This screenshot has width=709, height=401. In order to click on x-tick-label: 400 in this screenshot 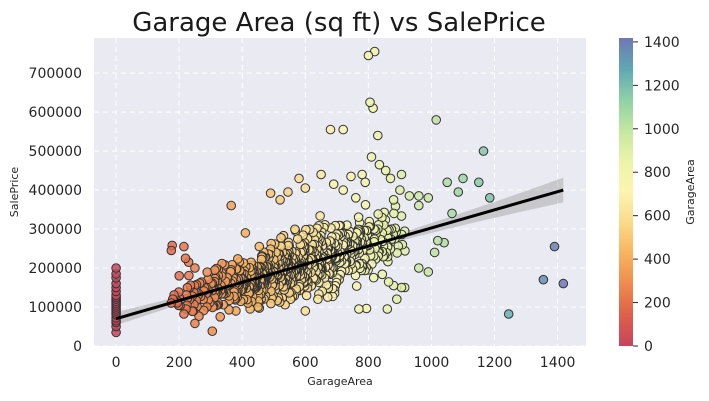, I will do `click(242, 363)`.